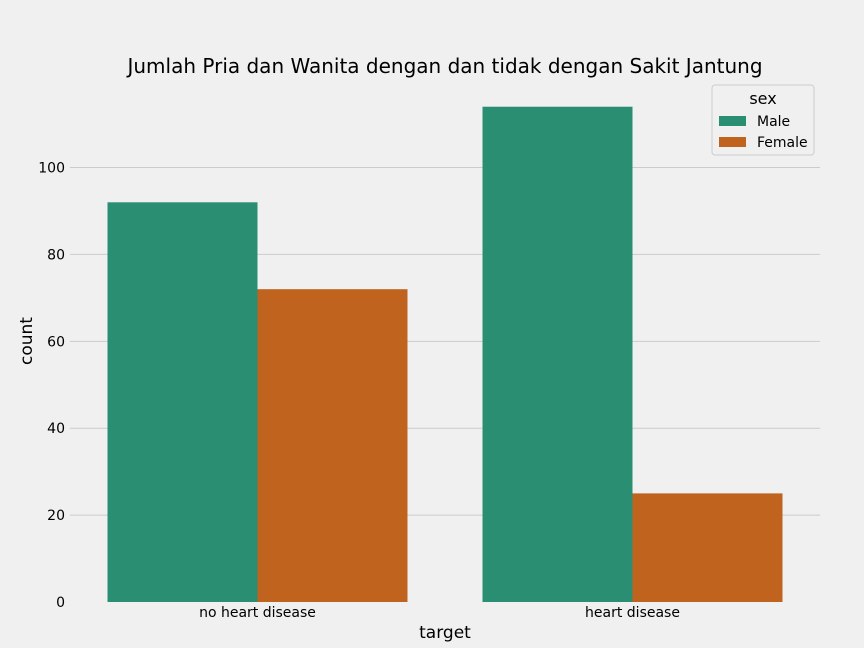 This screenshot has width=864, height=648. What do you see at coordinates (762, 98) in the screenshot?
I see `legend-title: sex` at bounding box center [762, 98].